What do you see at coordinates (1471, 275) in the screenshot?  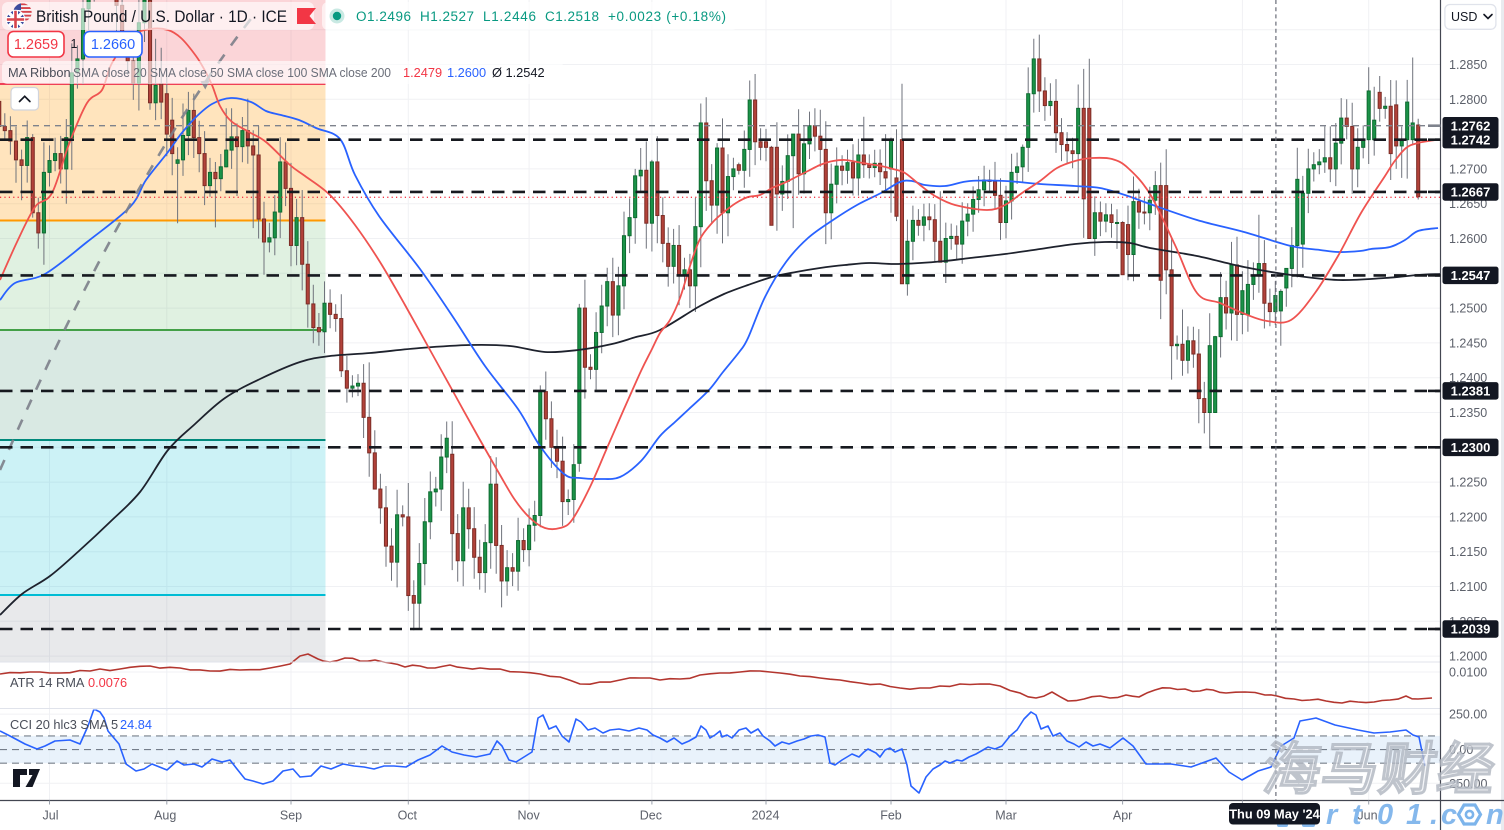 I see `svg-text: 1.2547` at bounding box center [1471, 275].